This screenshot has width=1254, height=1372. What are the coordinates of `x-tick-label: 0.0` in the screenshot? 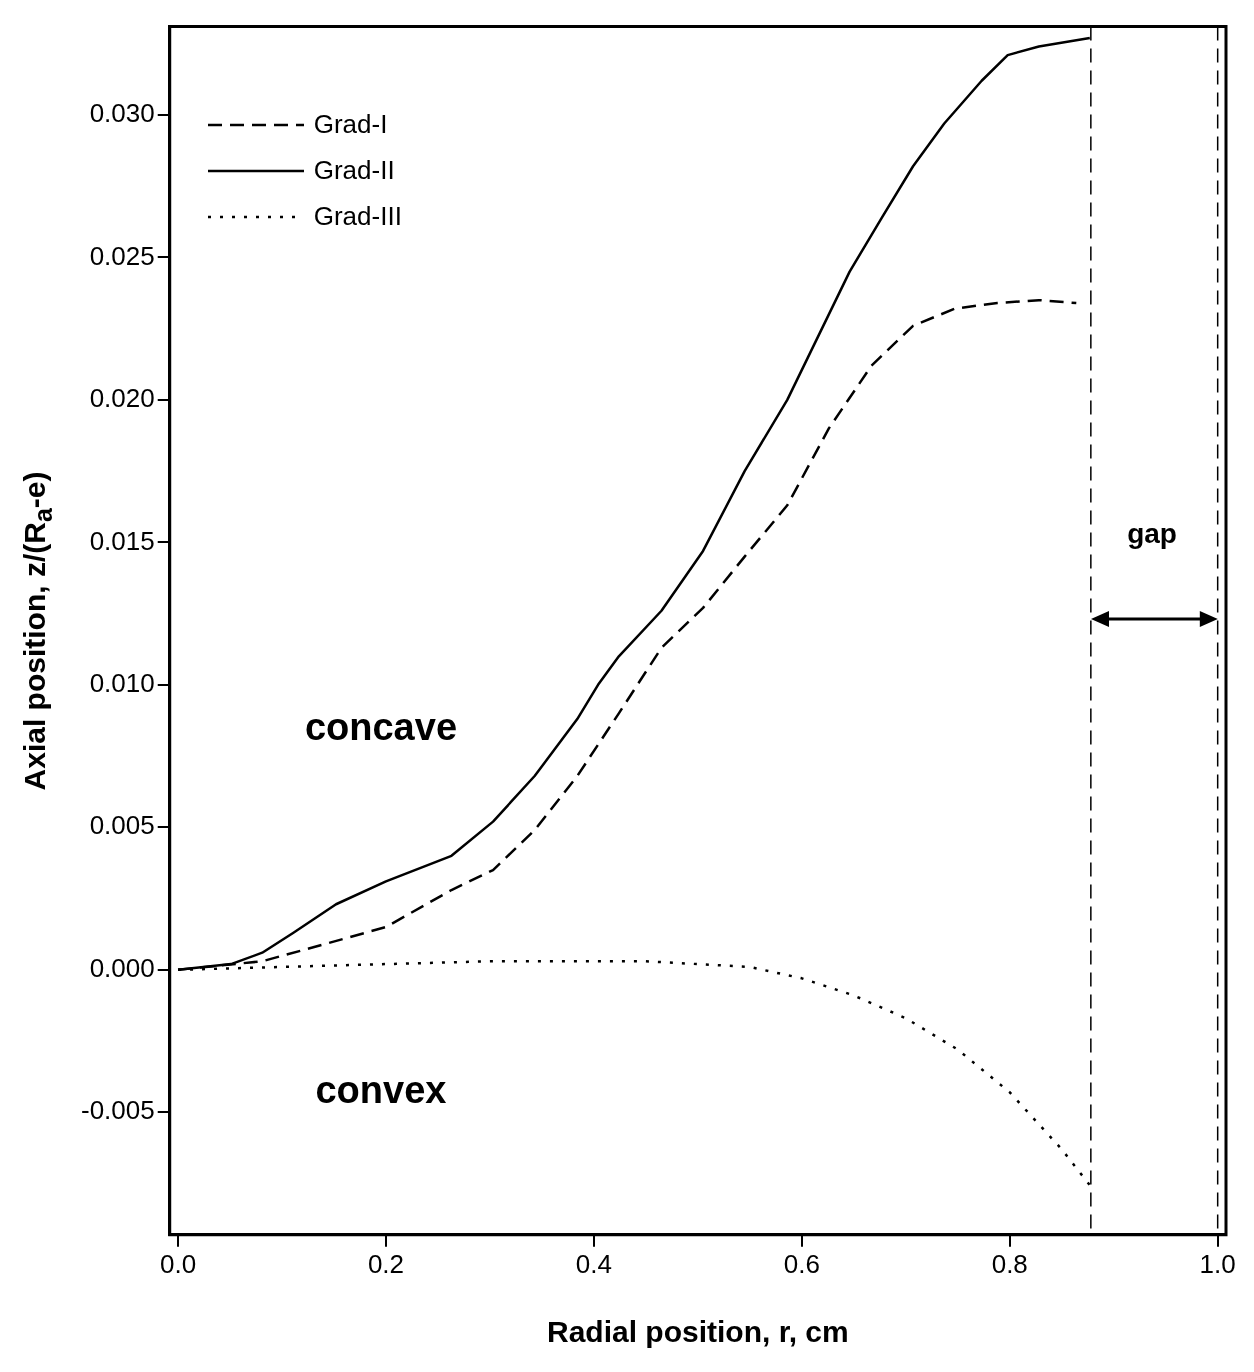 It's located at (178, 1263).